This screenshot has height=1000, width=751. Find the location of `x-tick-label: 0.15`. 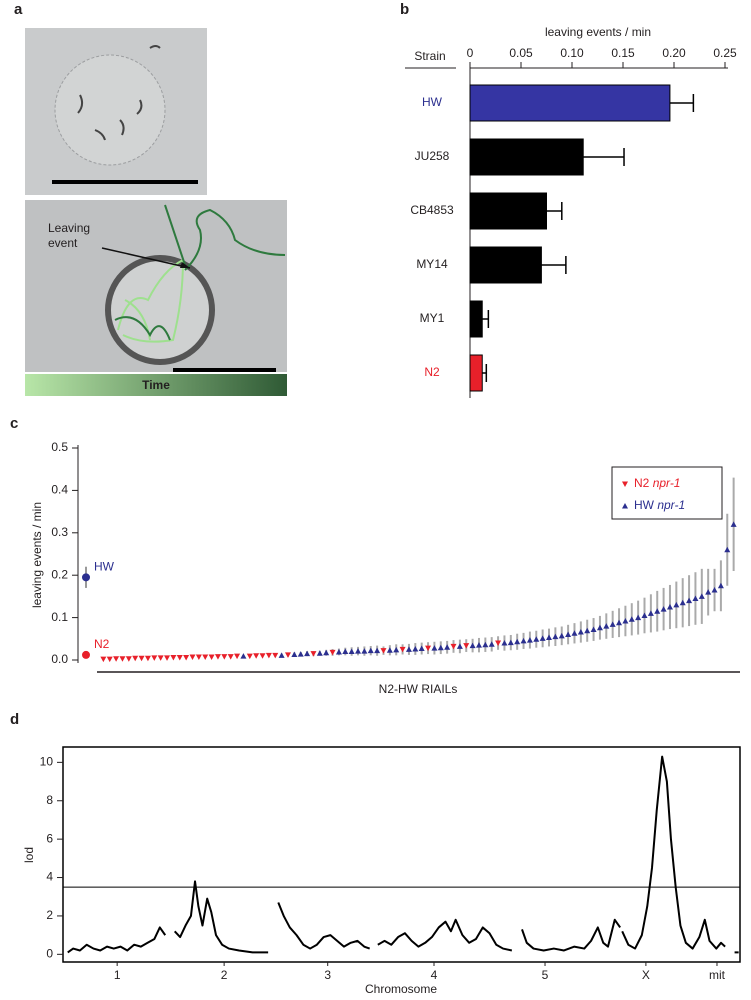

x-tick-label: 0.15 is located at coordinates (623, 53).